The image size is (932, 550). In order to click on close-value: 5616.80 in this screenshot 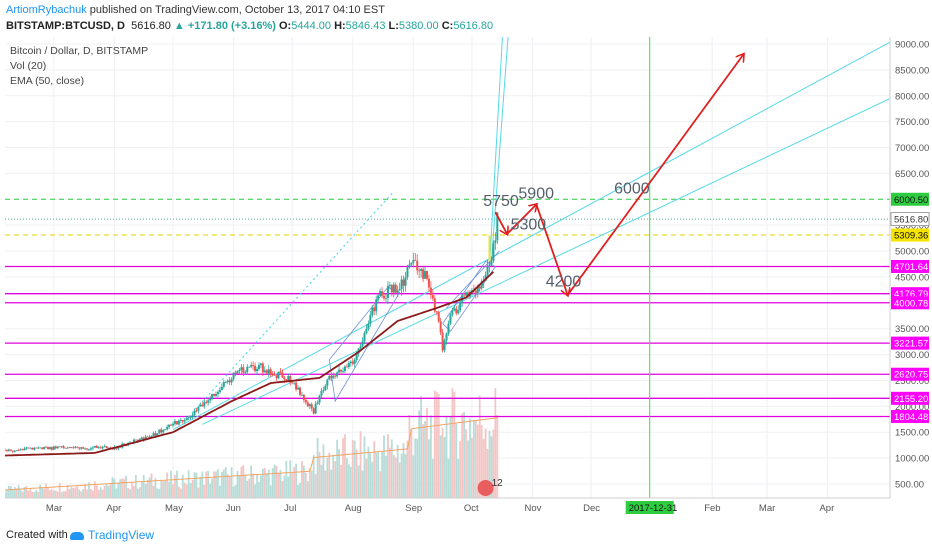, I will do `click(473, 26)`.